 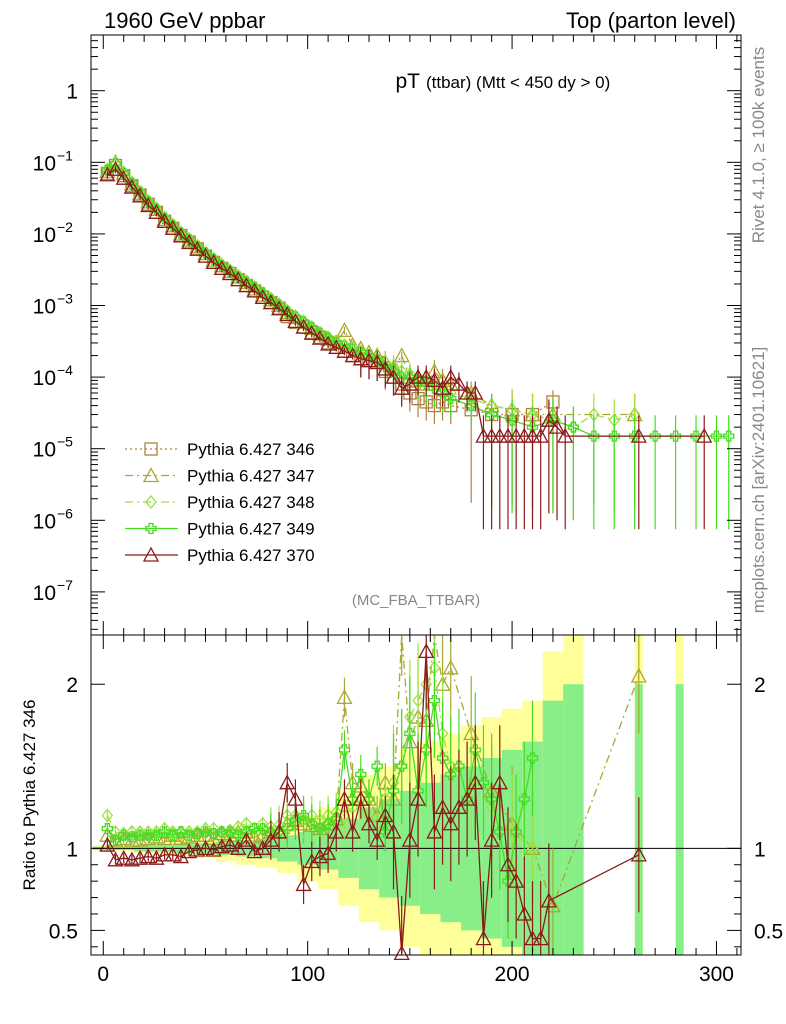 I want to click on y-tick-exponent: −5, so click(x=65, y=442).